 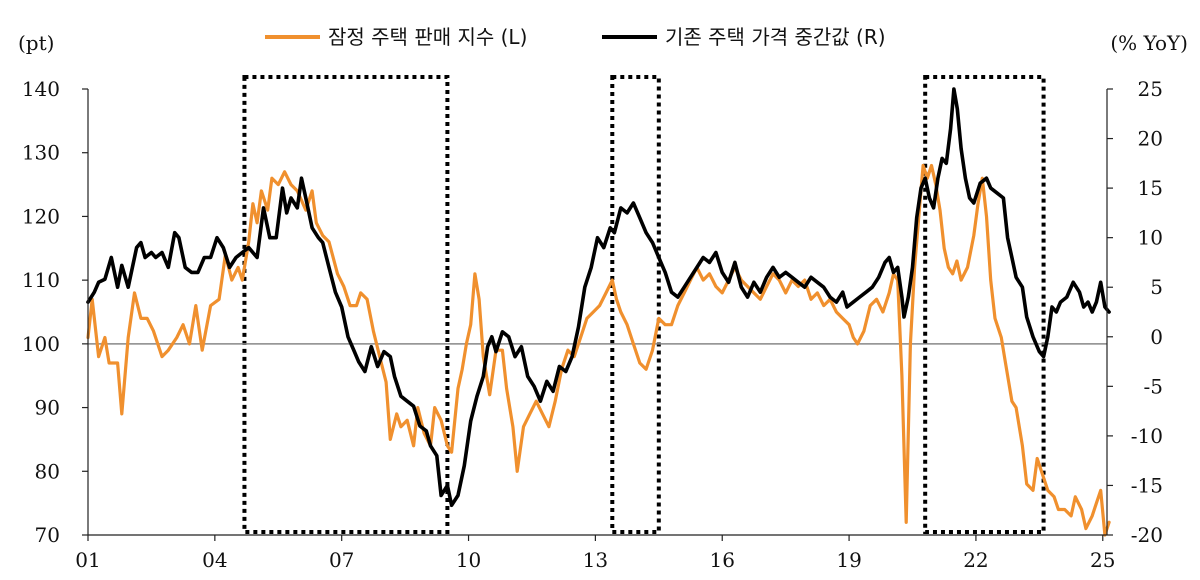 I want to click on right-tick-label: 20, so click(x=1150, y=139).